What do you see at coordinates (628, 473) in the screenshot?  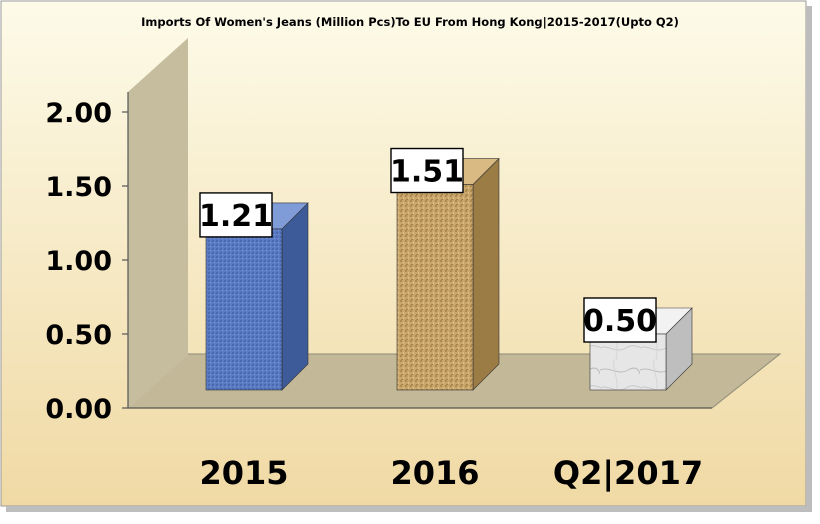 I see `x-tick-label: Q2|2017` at bounding box center [628, 473].